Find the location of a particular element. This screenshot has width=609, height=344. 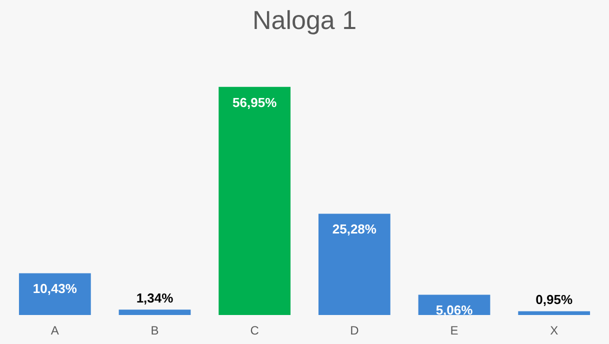

x-tick-label: B is located at coordinates (154, 331).